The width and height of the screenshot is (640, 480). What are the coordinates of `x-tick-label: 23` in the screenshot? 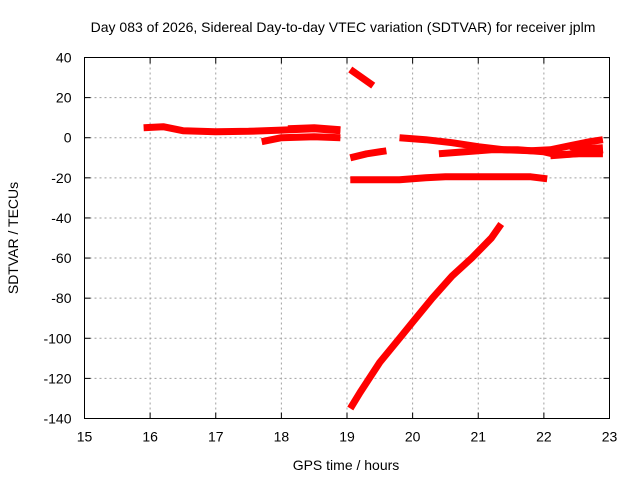 It's located at (610, 437).